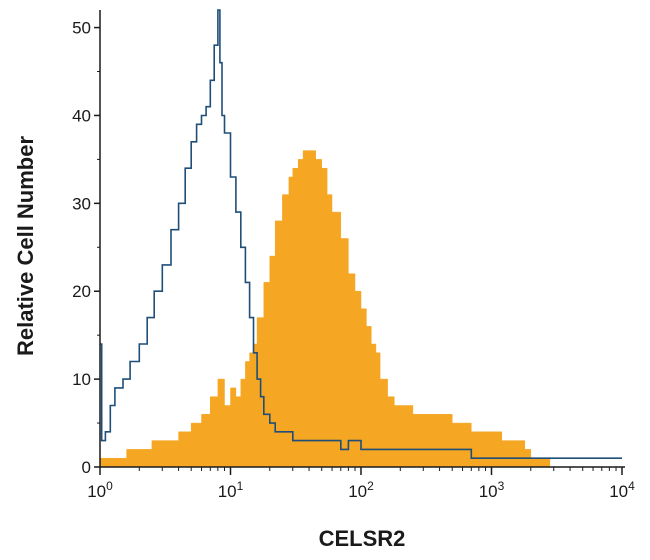  What do you see at coordinates (81, 28) in the screenshot?
I see `y-tick-label: 50` at bounding box center [81, 28].